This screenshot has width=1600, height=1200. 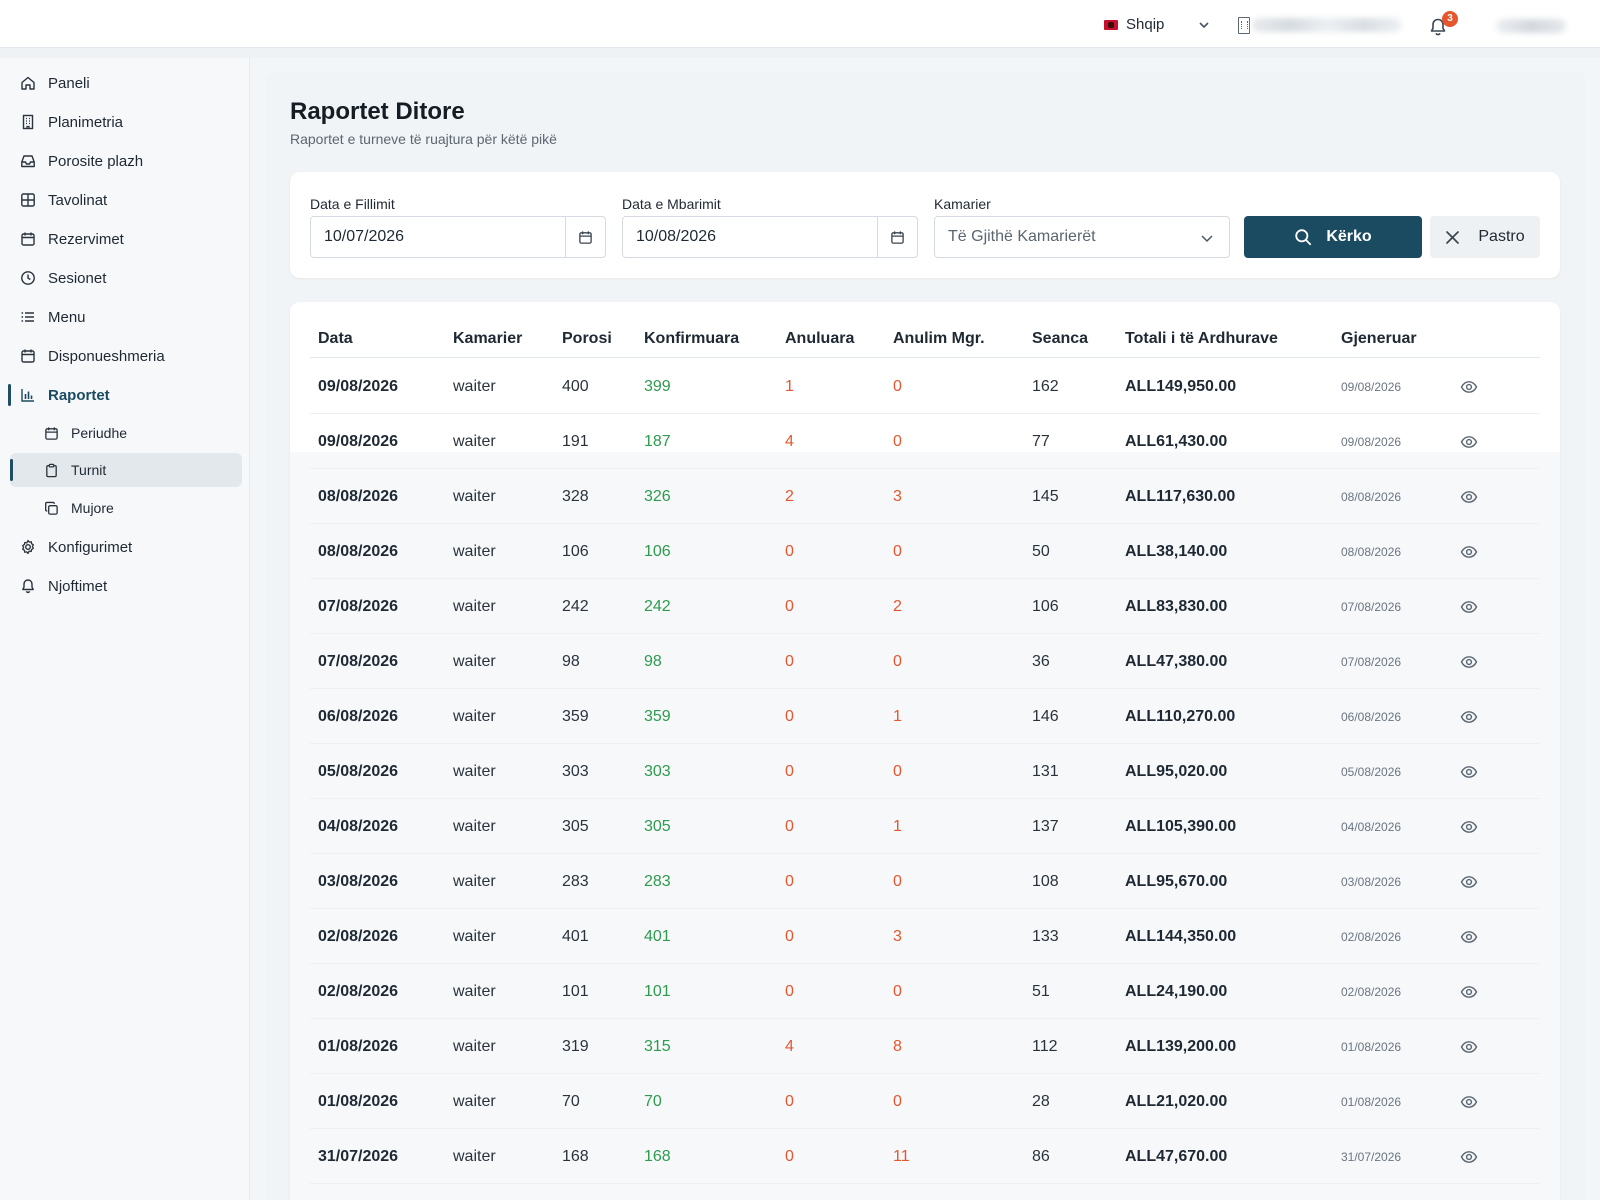 I want to click on cell-generated: 03/08/2026, so click(x=1371, y=882).